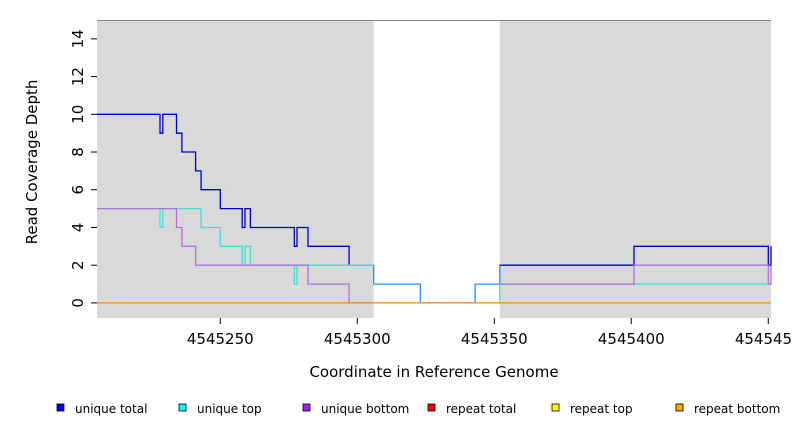 The height and width of the screenshot is (432, 792). I want to click on x-tick-label: 4545250, so click(220, 339).